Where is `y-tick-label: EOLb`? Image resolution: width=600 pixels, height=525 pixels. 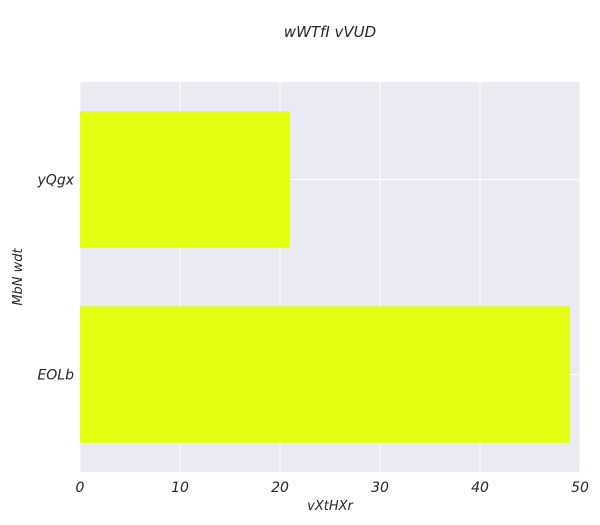 y-tick-label: EOLb is located at coordinates (55, 376).